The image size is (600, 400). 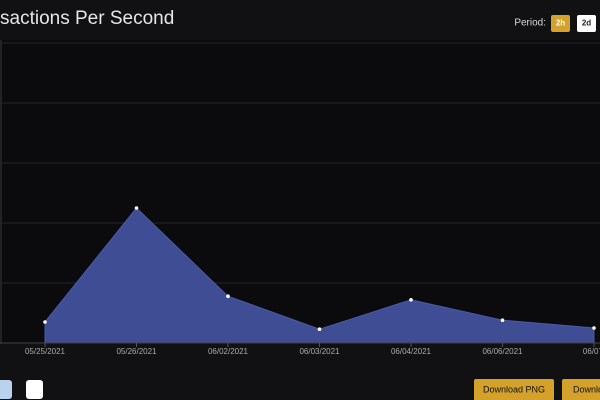 I want to click on x-tick-label: 06/03/2021, so click(x=319, y=351).